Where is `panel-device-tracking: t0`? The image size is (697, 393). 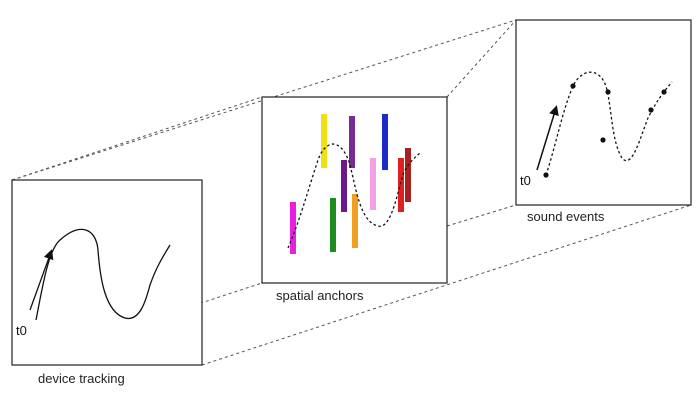
panel-device-tracking: t0 is located at coordinates (107, 272).